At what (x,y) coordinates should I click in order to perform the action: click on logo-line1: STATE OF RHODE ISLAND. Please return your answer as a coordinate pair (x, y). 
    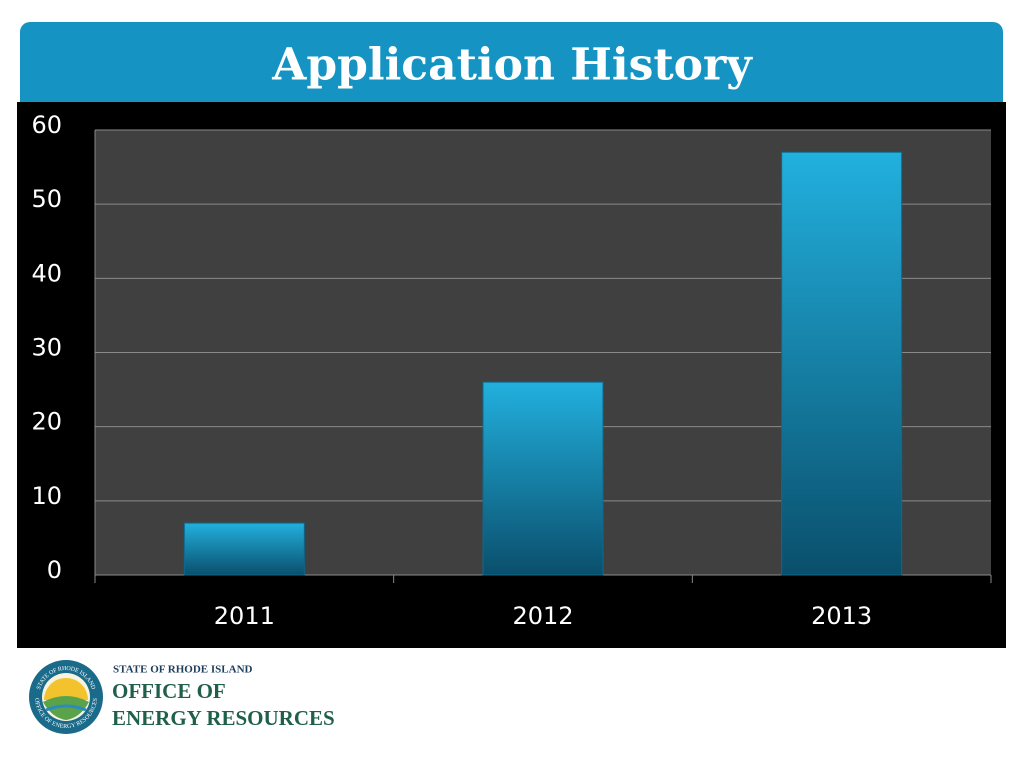
    Looking at the image, I should click on (183, 670).